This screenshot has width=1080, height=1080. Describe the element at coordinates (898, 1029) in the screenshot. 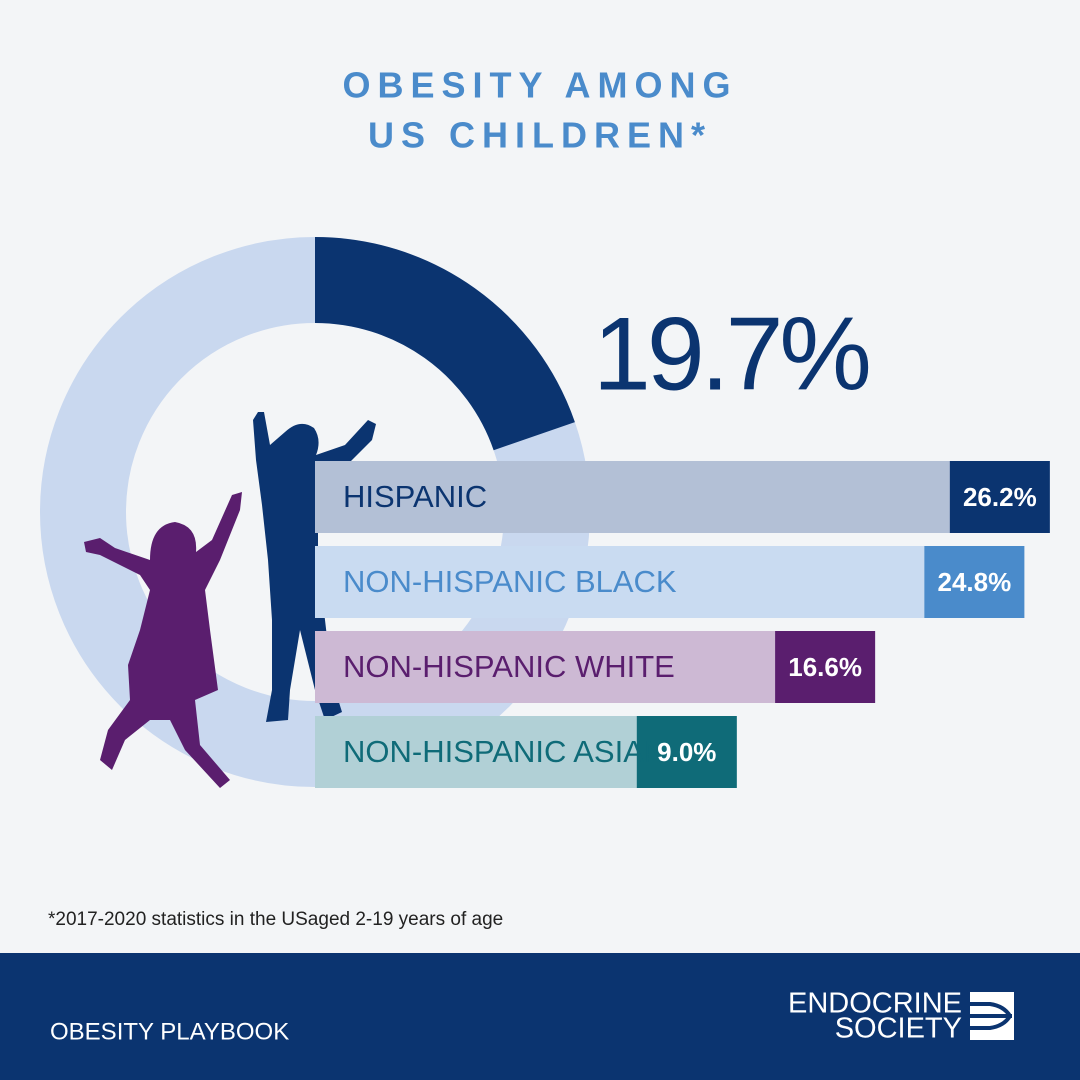

I see `logo-text: SOCIETY` at that location.